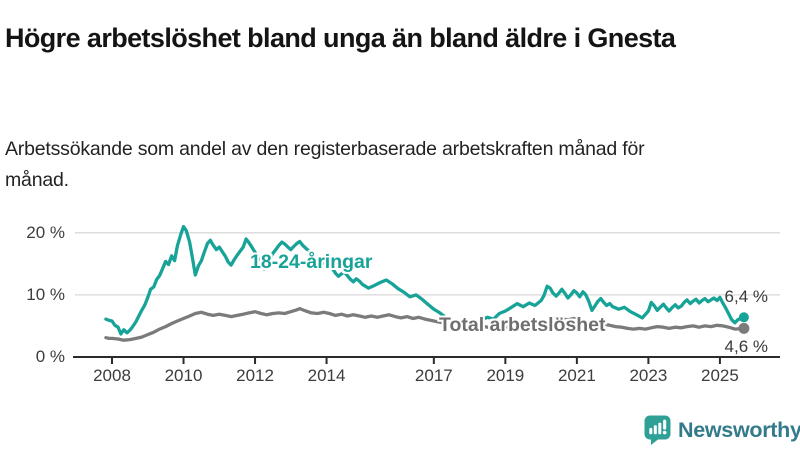 The width and height of the screenshot is (800, 450). What do you see at coordinates (255, 375) in the screenshot?
I see `x-axis-label: 2012` at bounding box center [255, 375].